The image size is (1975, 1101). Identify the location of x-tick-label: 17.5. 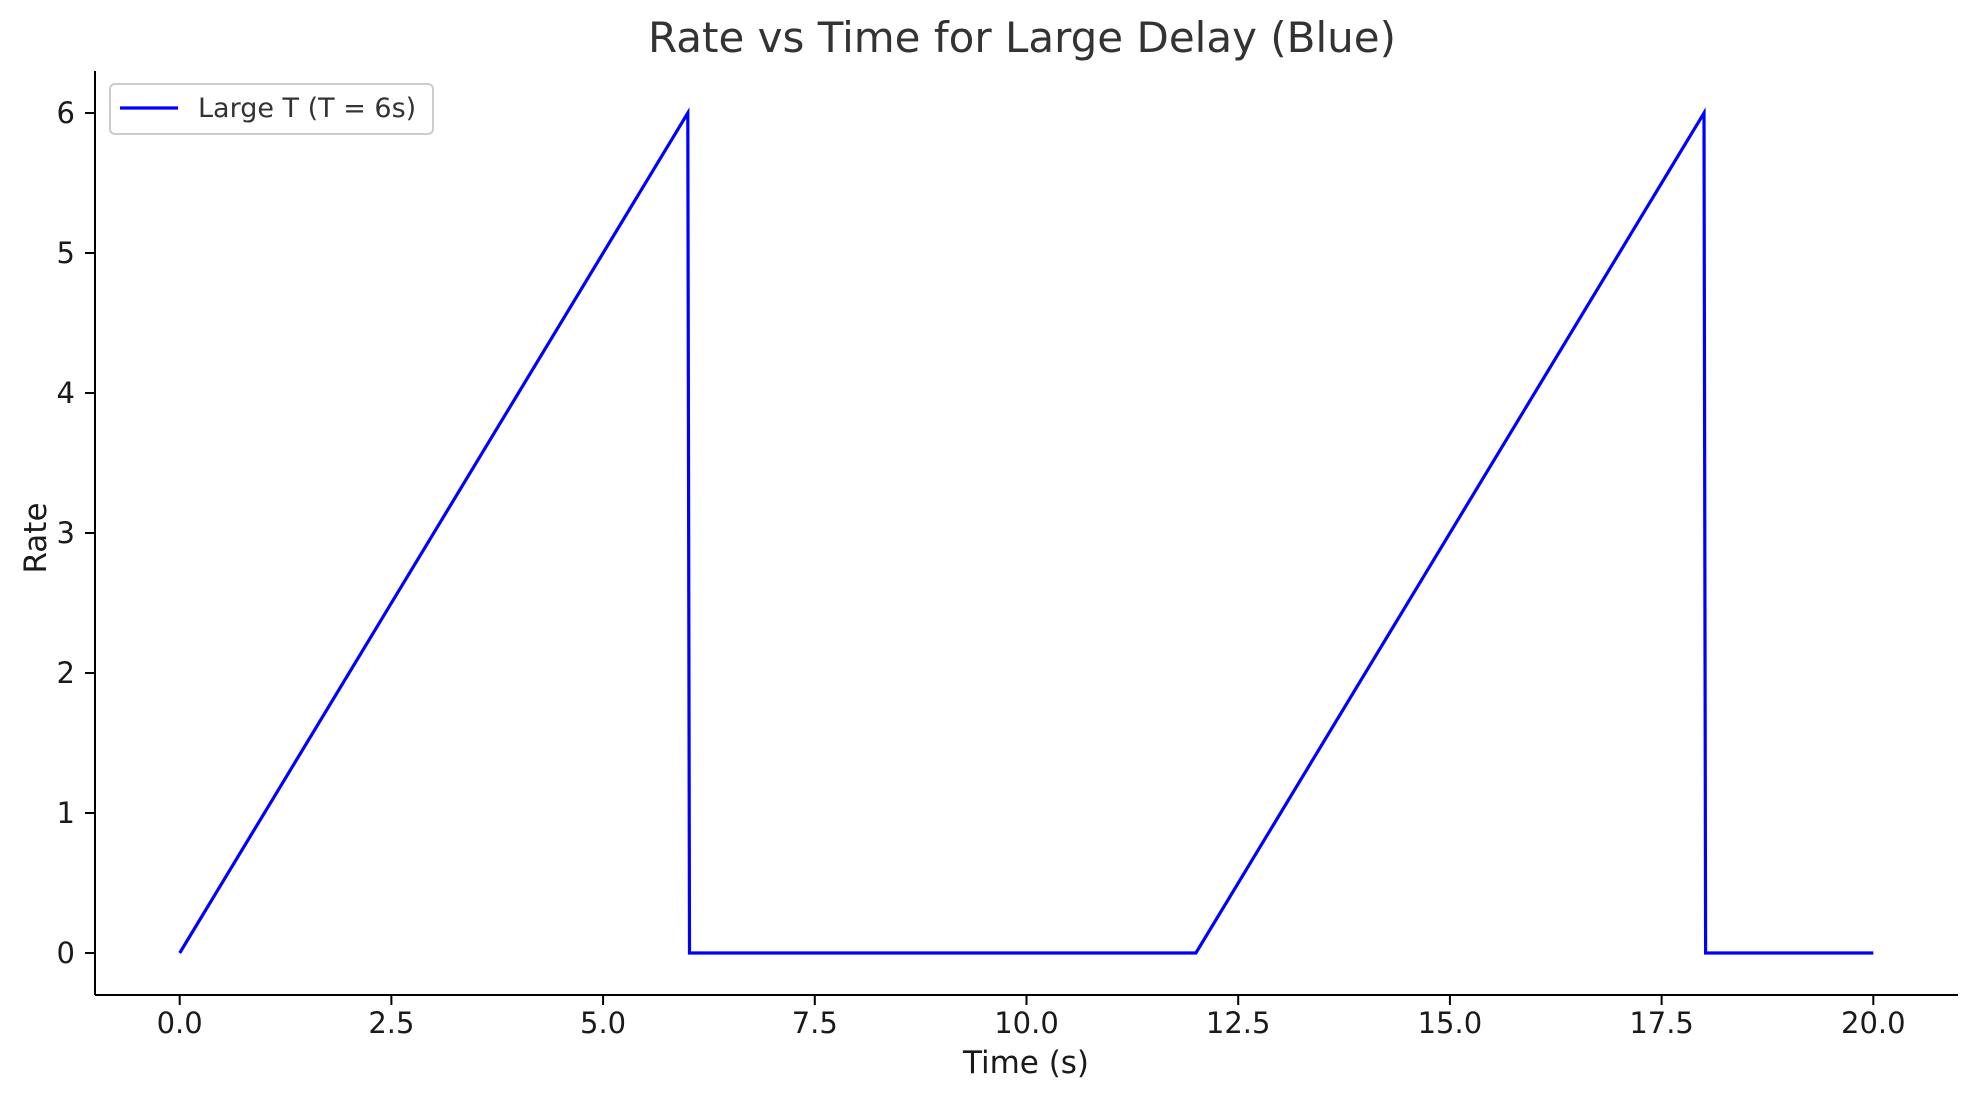
(1661, 1023).